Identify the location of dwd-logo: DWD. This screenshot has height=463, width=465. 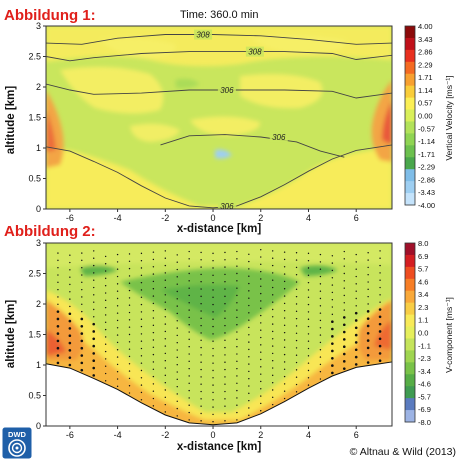
(17, 443).